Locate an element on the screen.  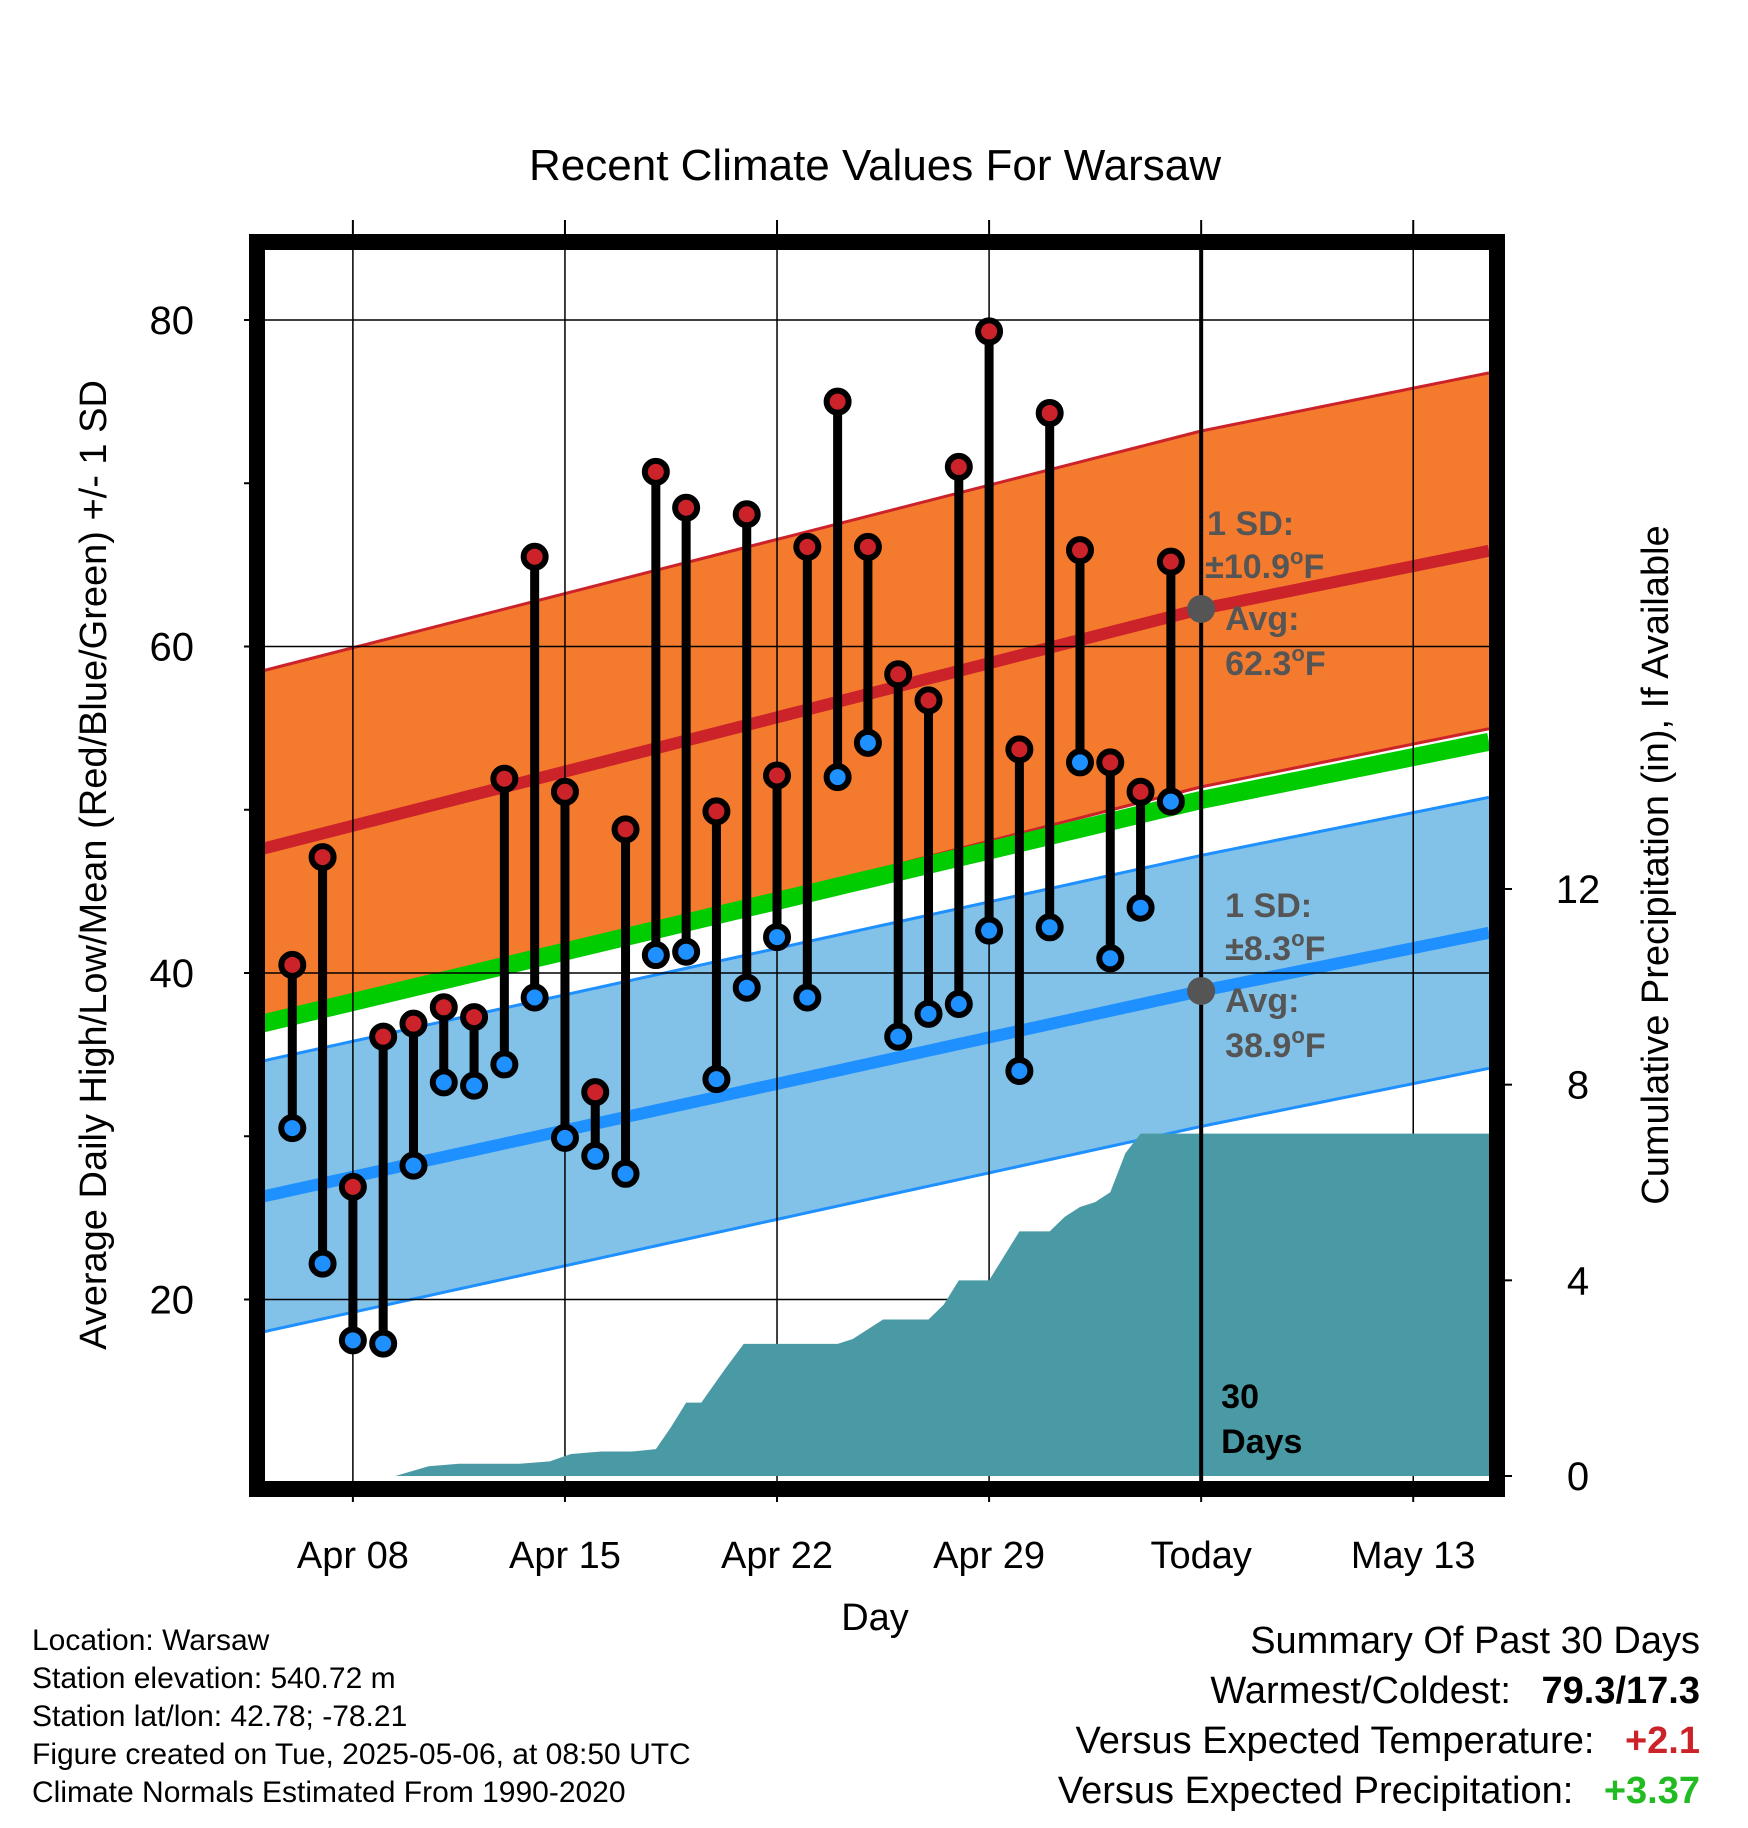
high-sd-label: 1 SD: is located at coordinates (1250, 524).